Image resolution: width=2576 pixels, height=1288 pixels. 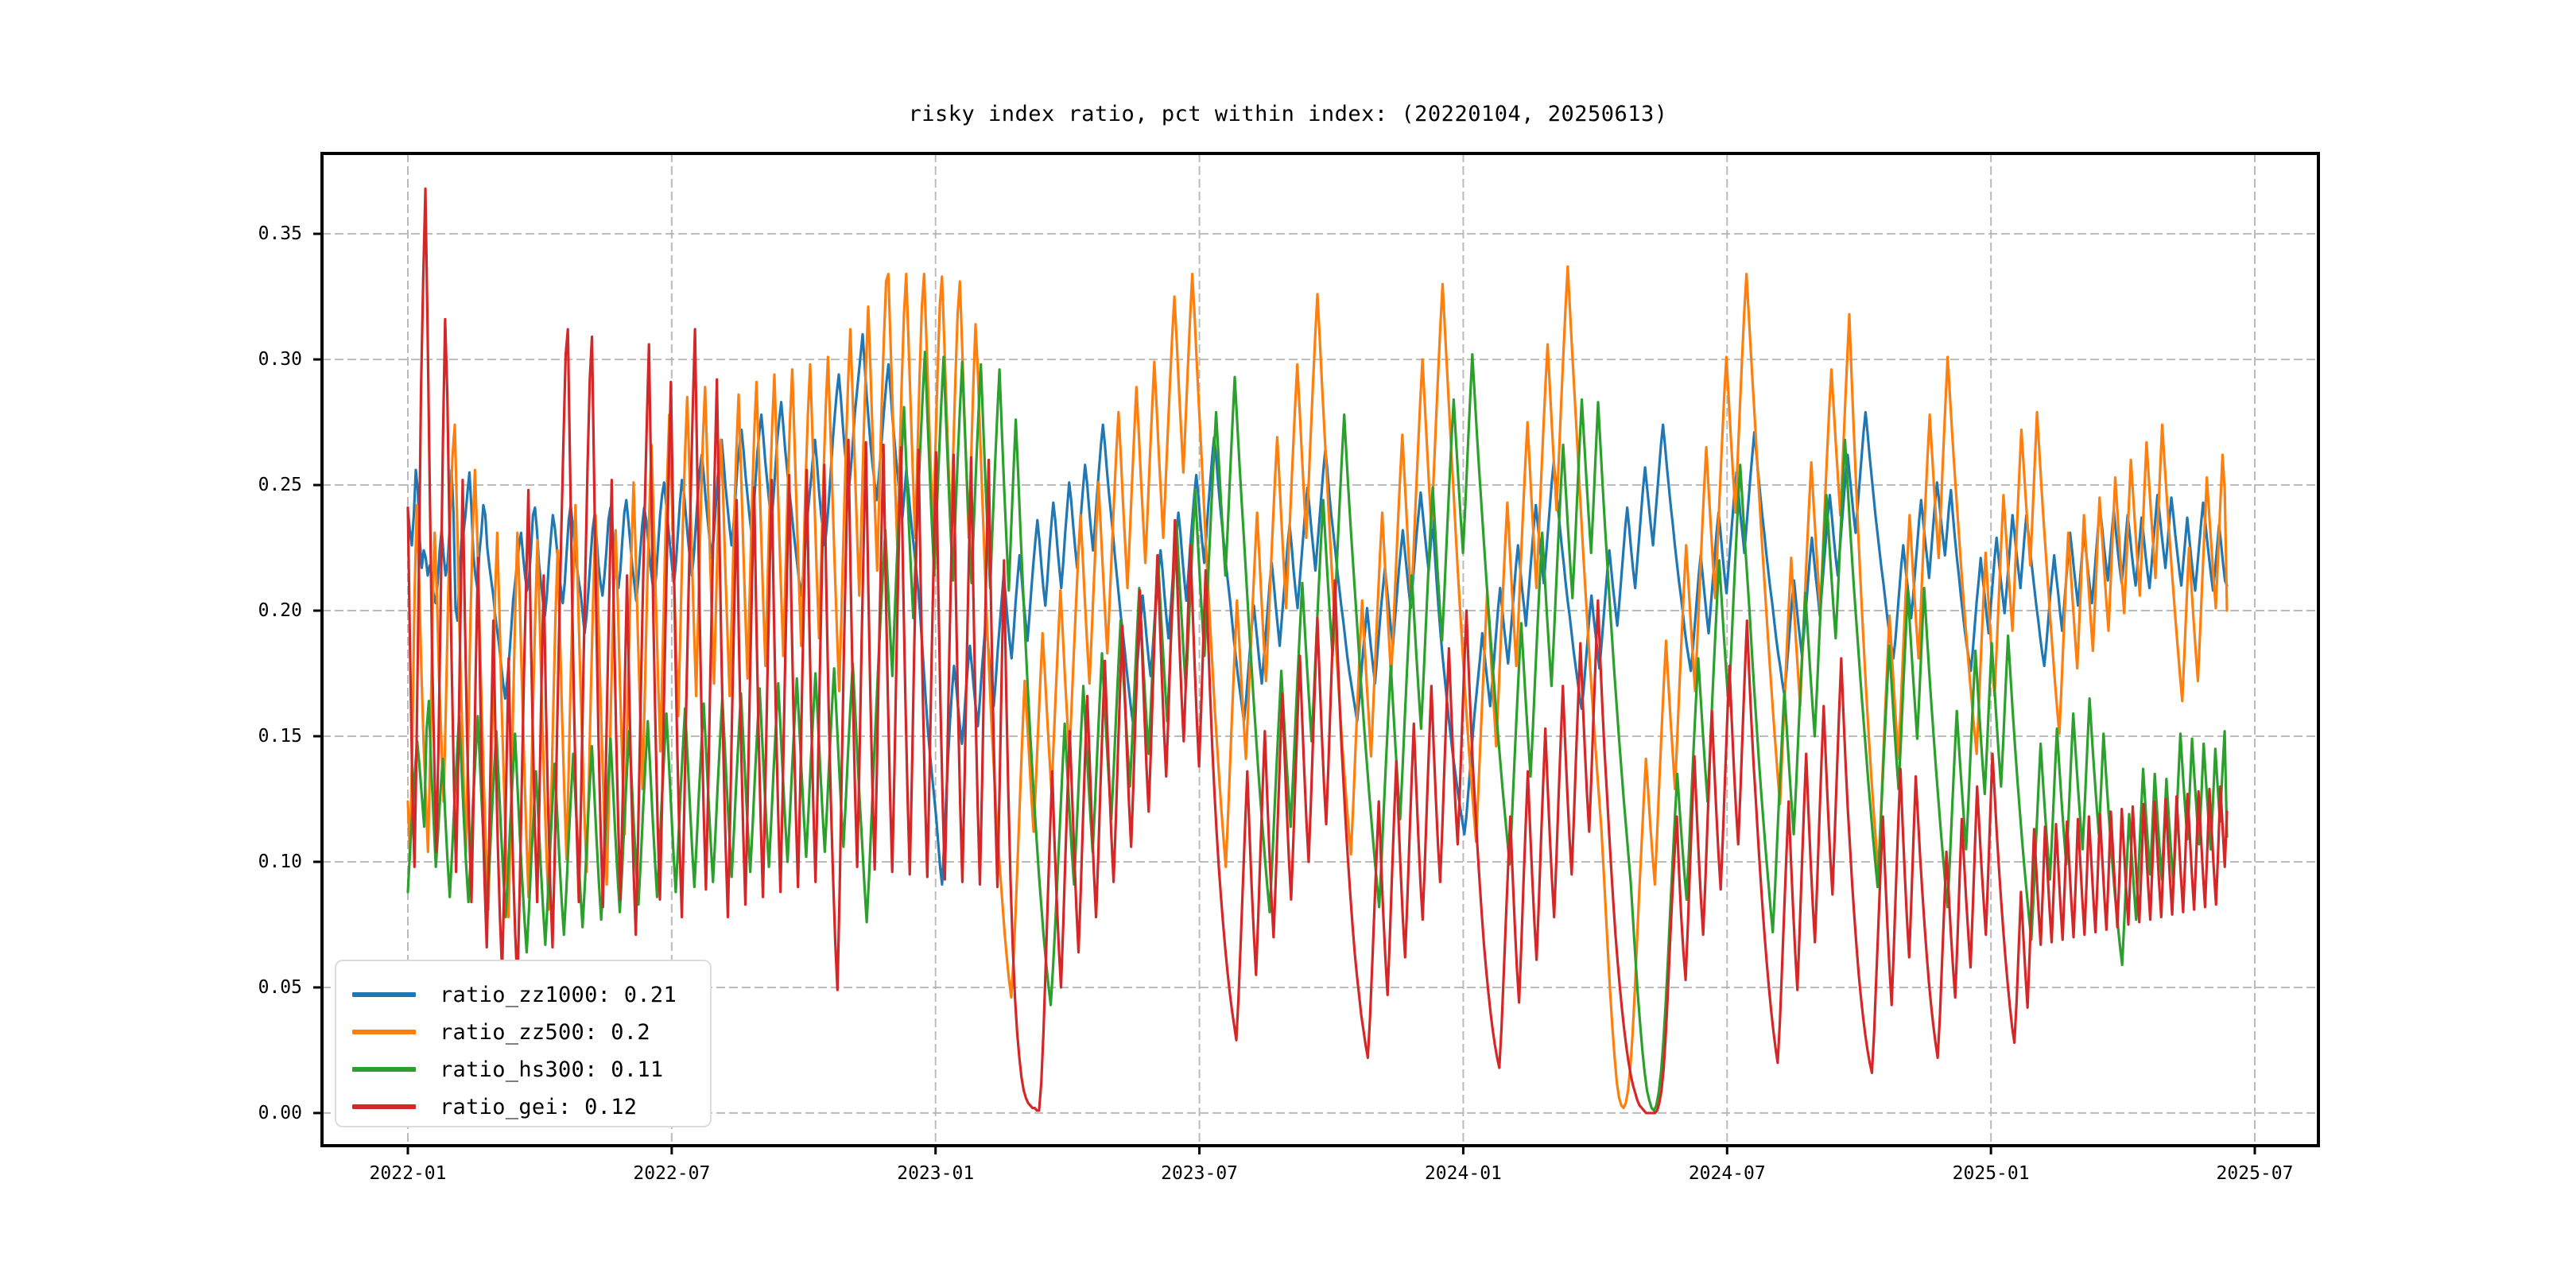 What do you see at coordinates (559, 995) in the screenshot?
I see `legend-label-ratio_zz1000: ratio_zz1000: 0.21` at bounding box center [559, 995].